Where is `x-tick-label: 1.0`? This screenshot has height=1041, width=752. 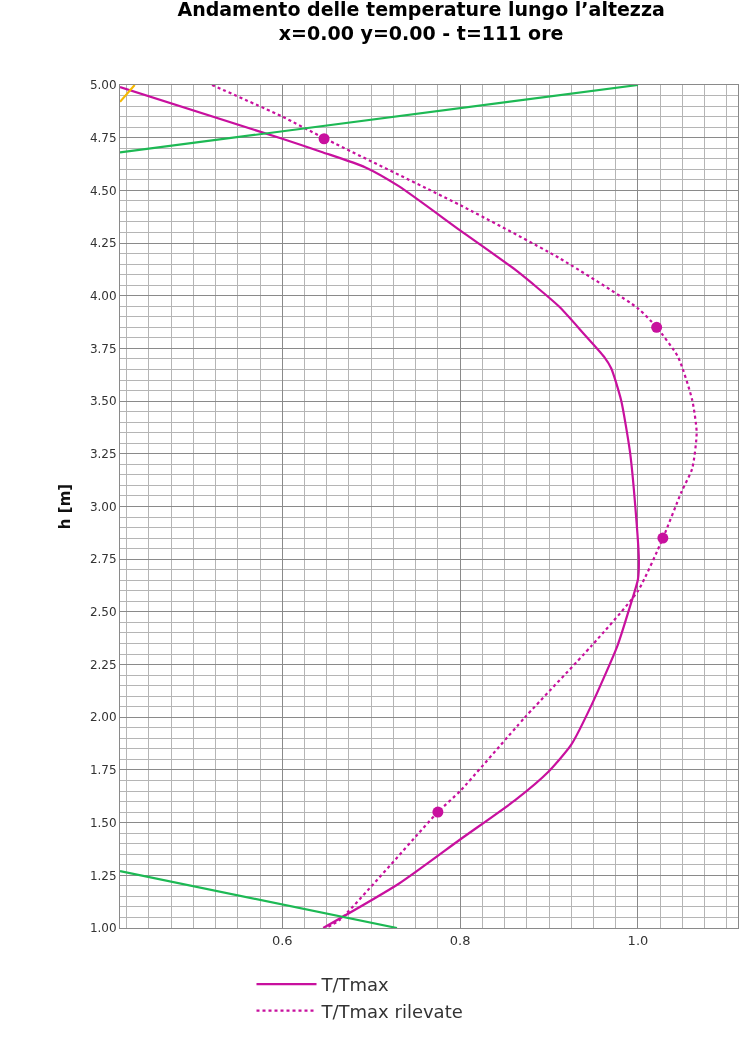 x-tick-label: 1.0 is located at coordinates (638, 940).